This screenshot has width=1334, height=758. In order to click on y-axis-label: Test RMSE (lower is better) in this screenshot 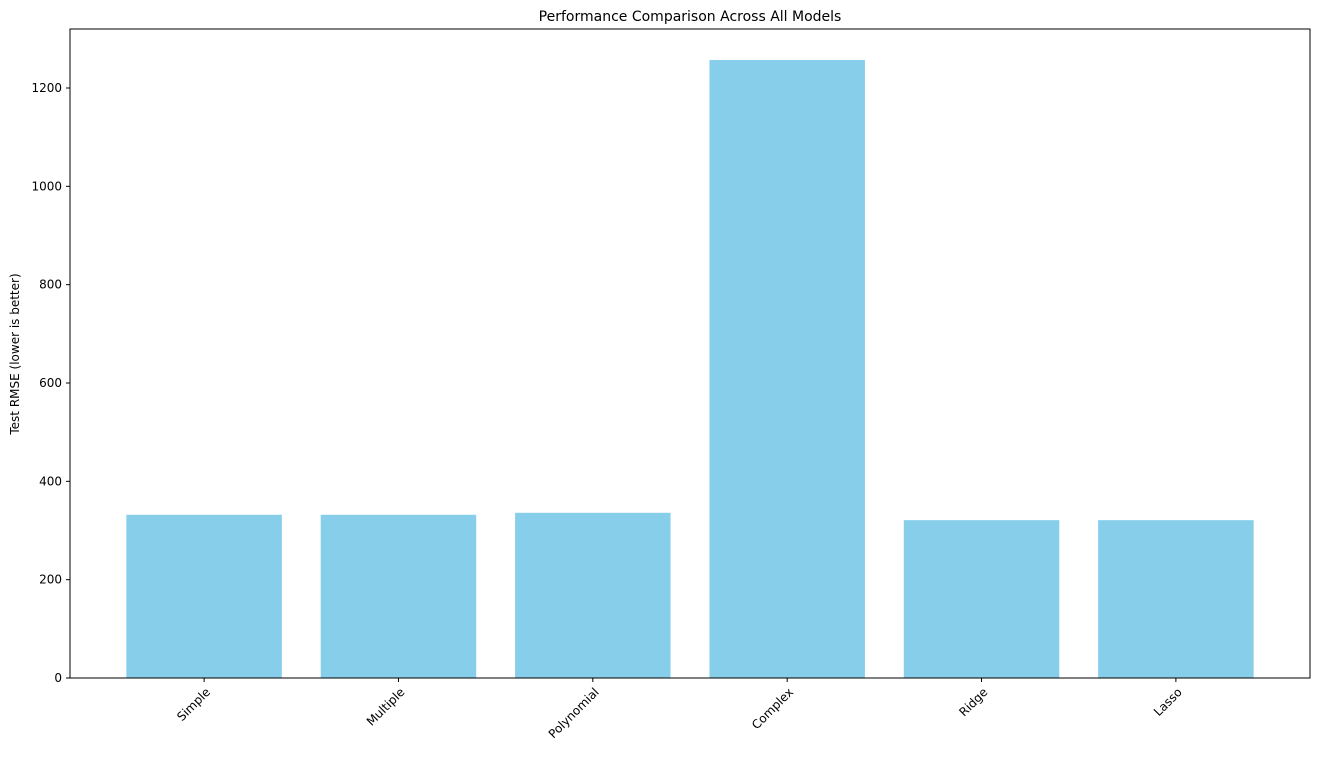, I will do `click(15, 354)`.